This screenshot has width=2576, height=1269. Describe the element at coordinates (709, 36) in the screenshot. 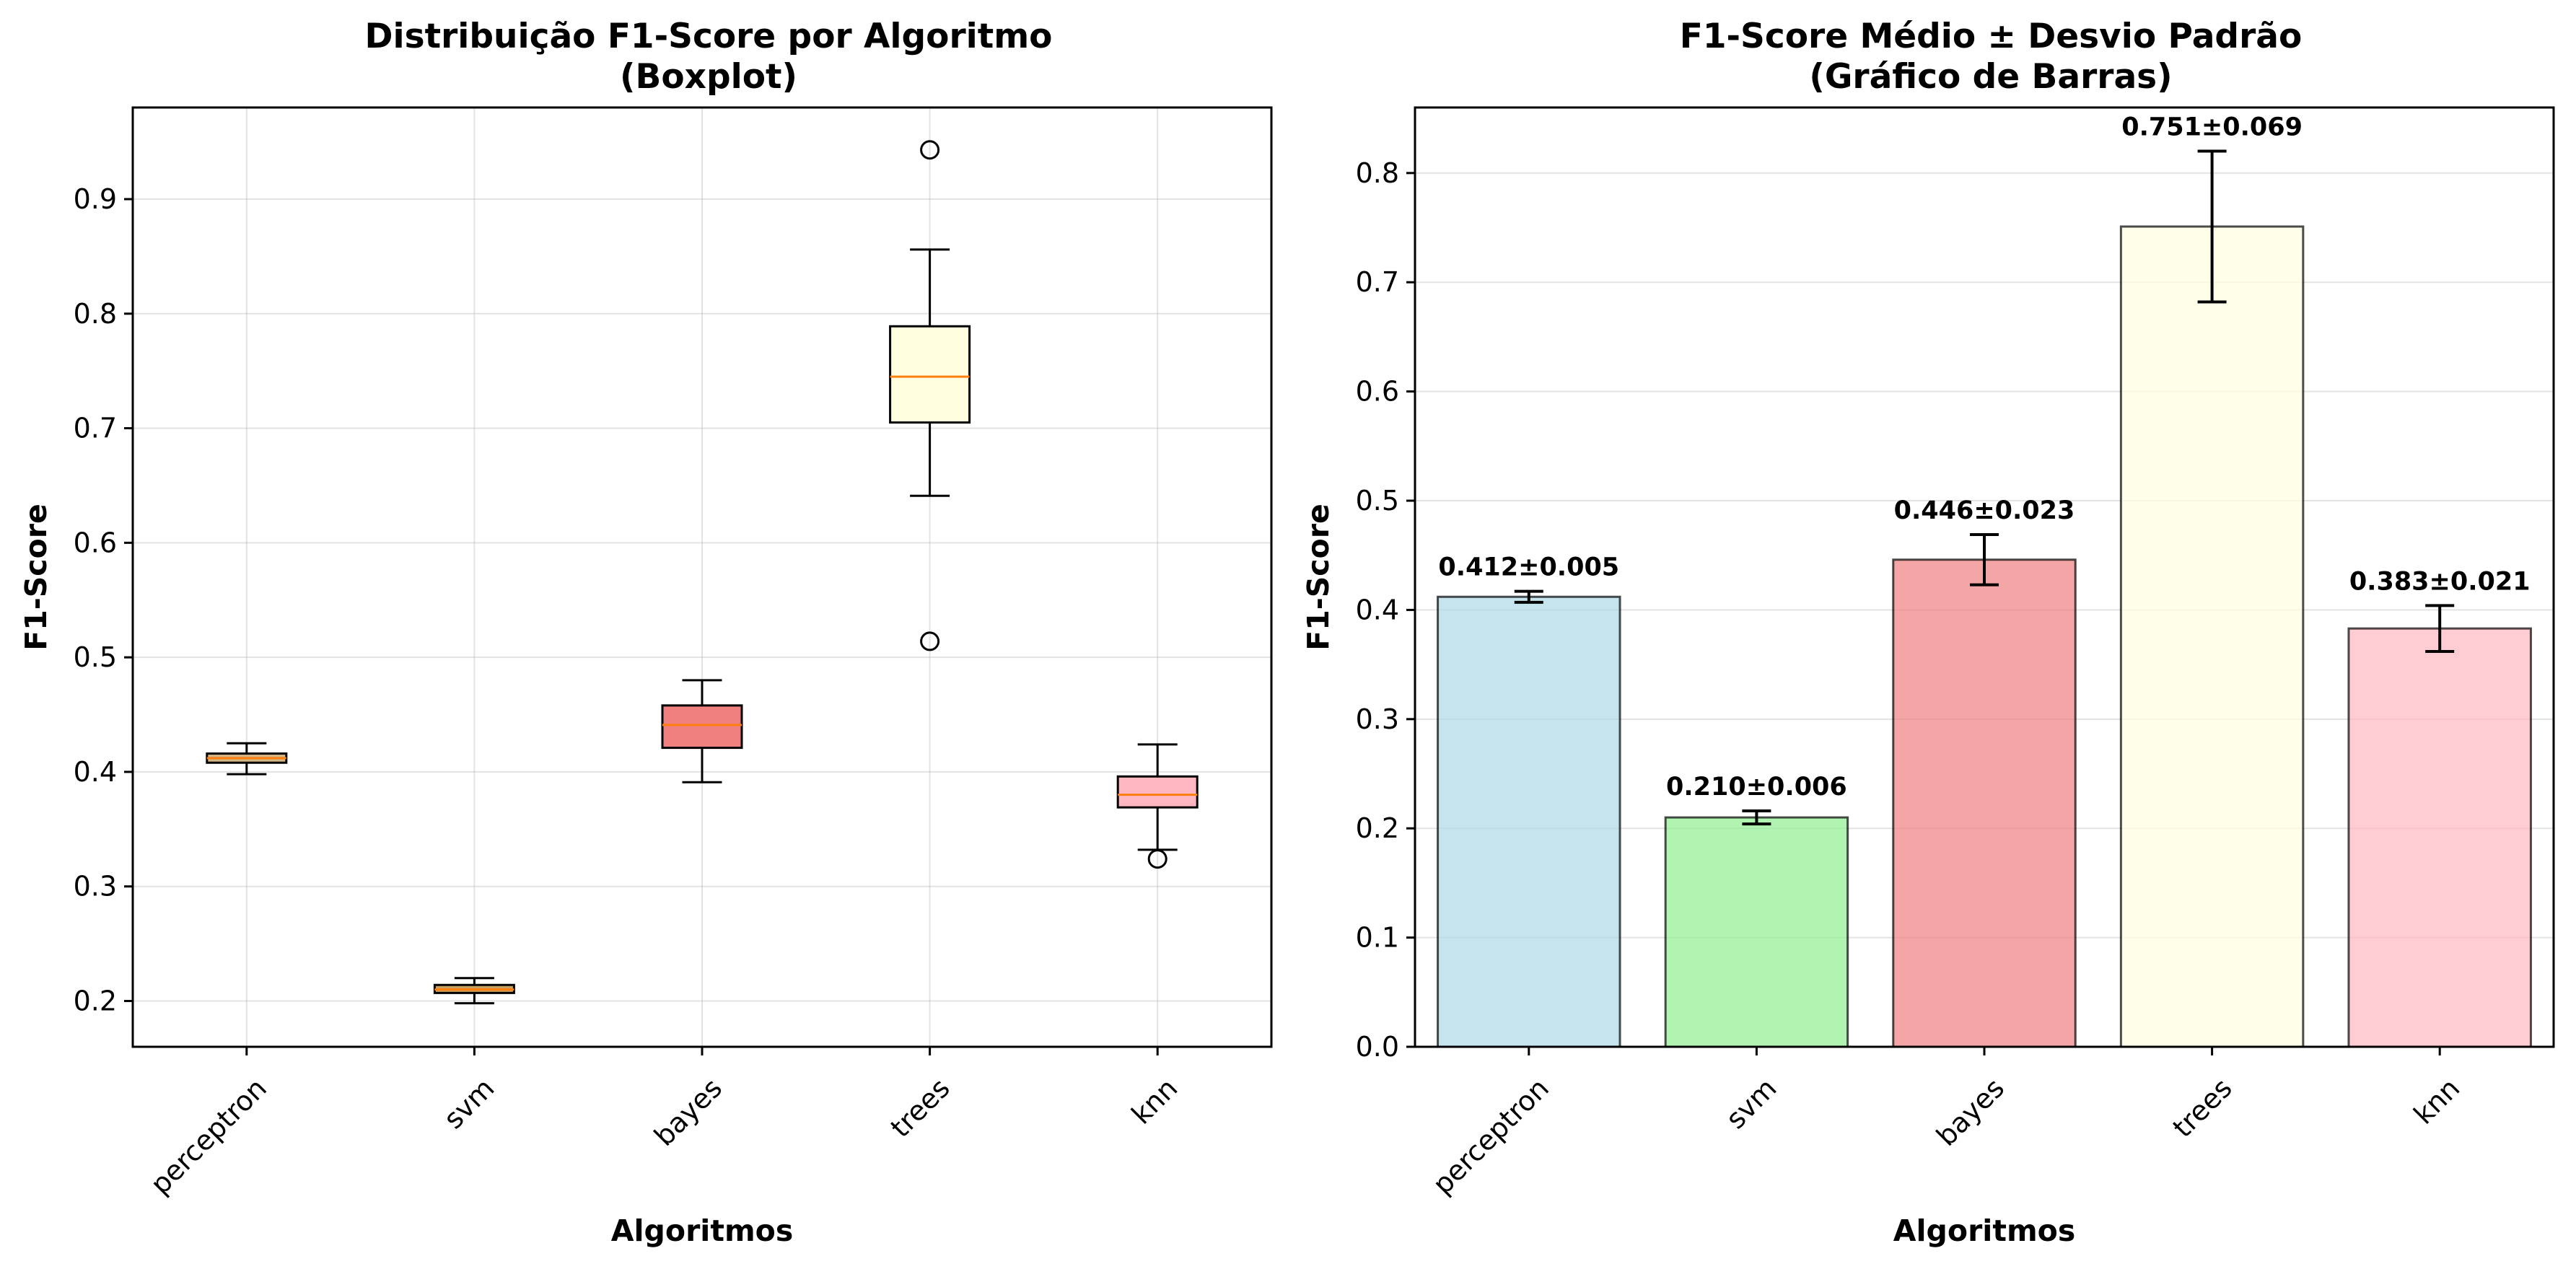

I see `boxplot-title: Distribuição F1-Score por Algoritmo` at that location.